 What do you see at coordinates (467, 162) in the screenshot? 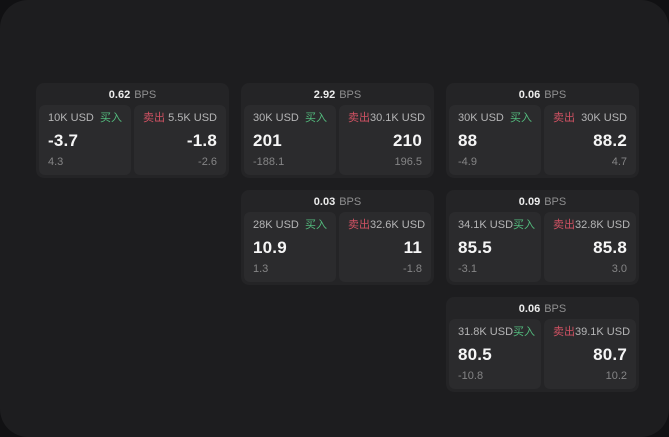
I see `buy-delta: -4.9` at bounding box center [467, 162].